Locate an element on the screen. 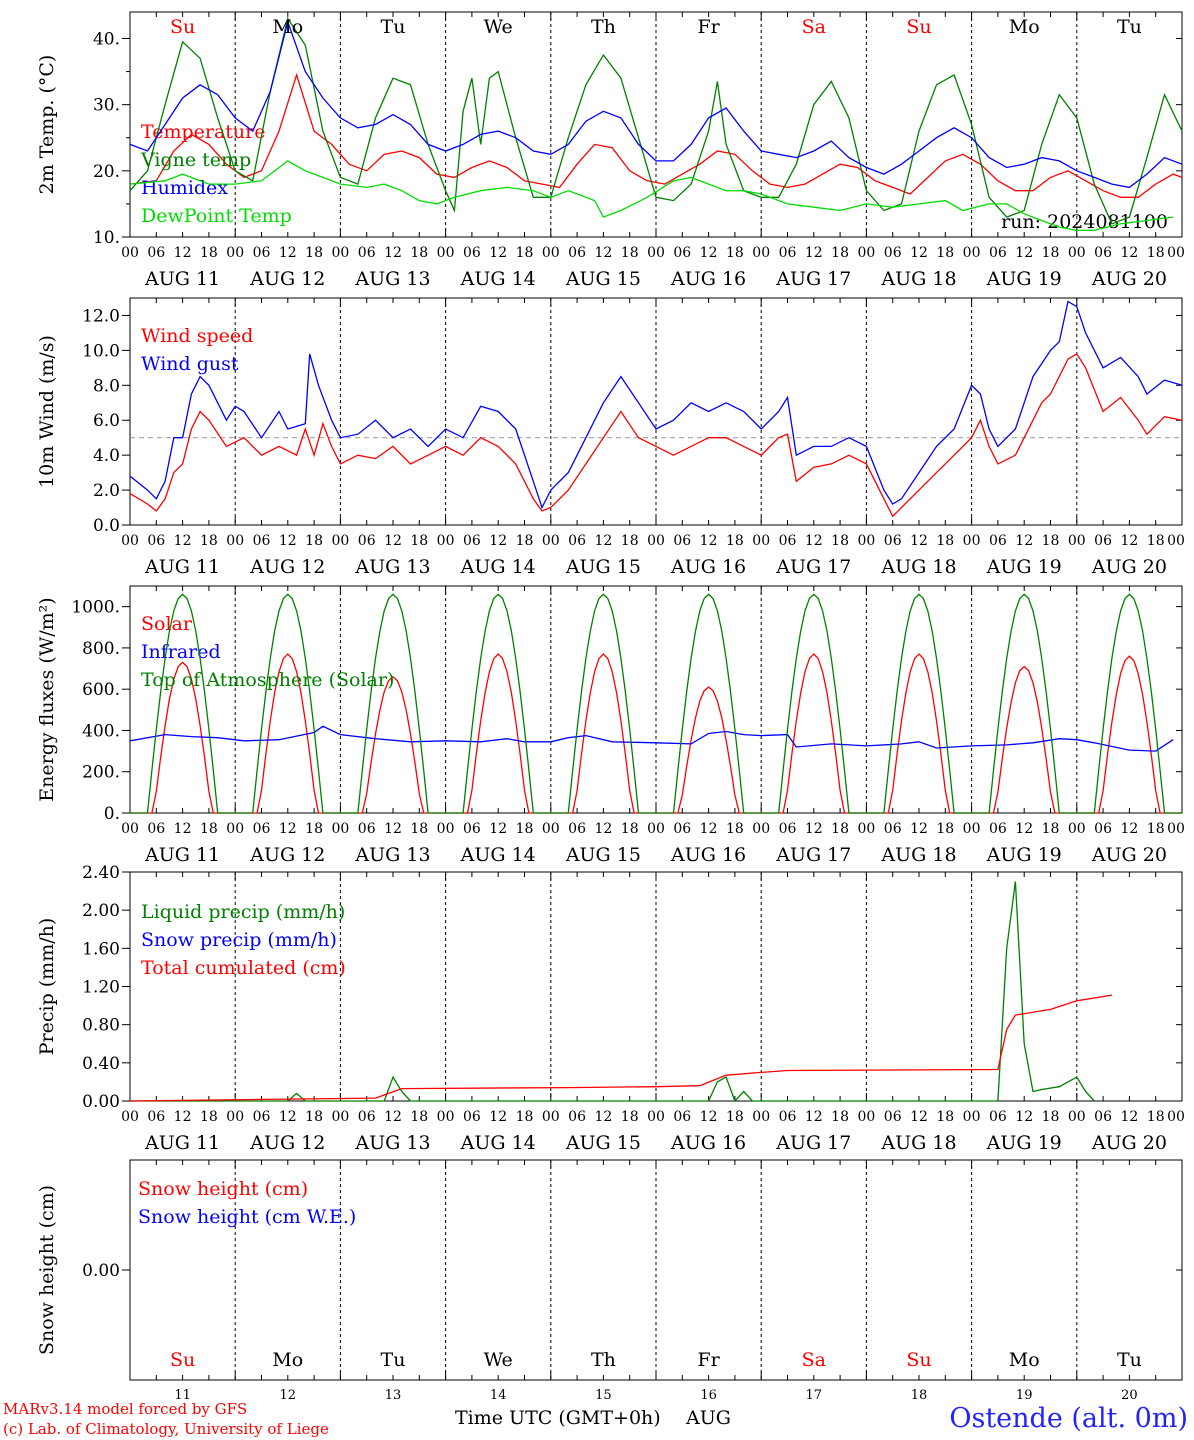  series-line-humidex is located at coordinates (656, 104).